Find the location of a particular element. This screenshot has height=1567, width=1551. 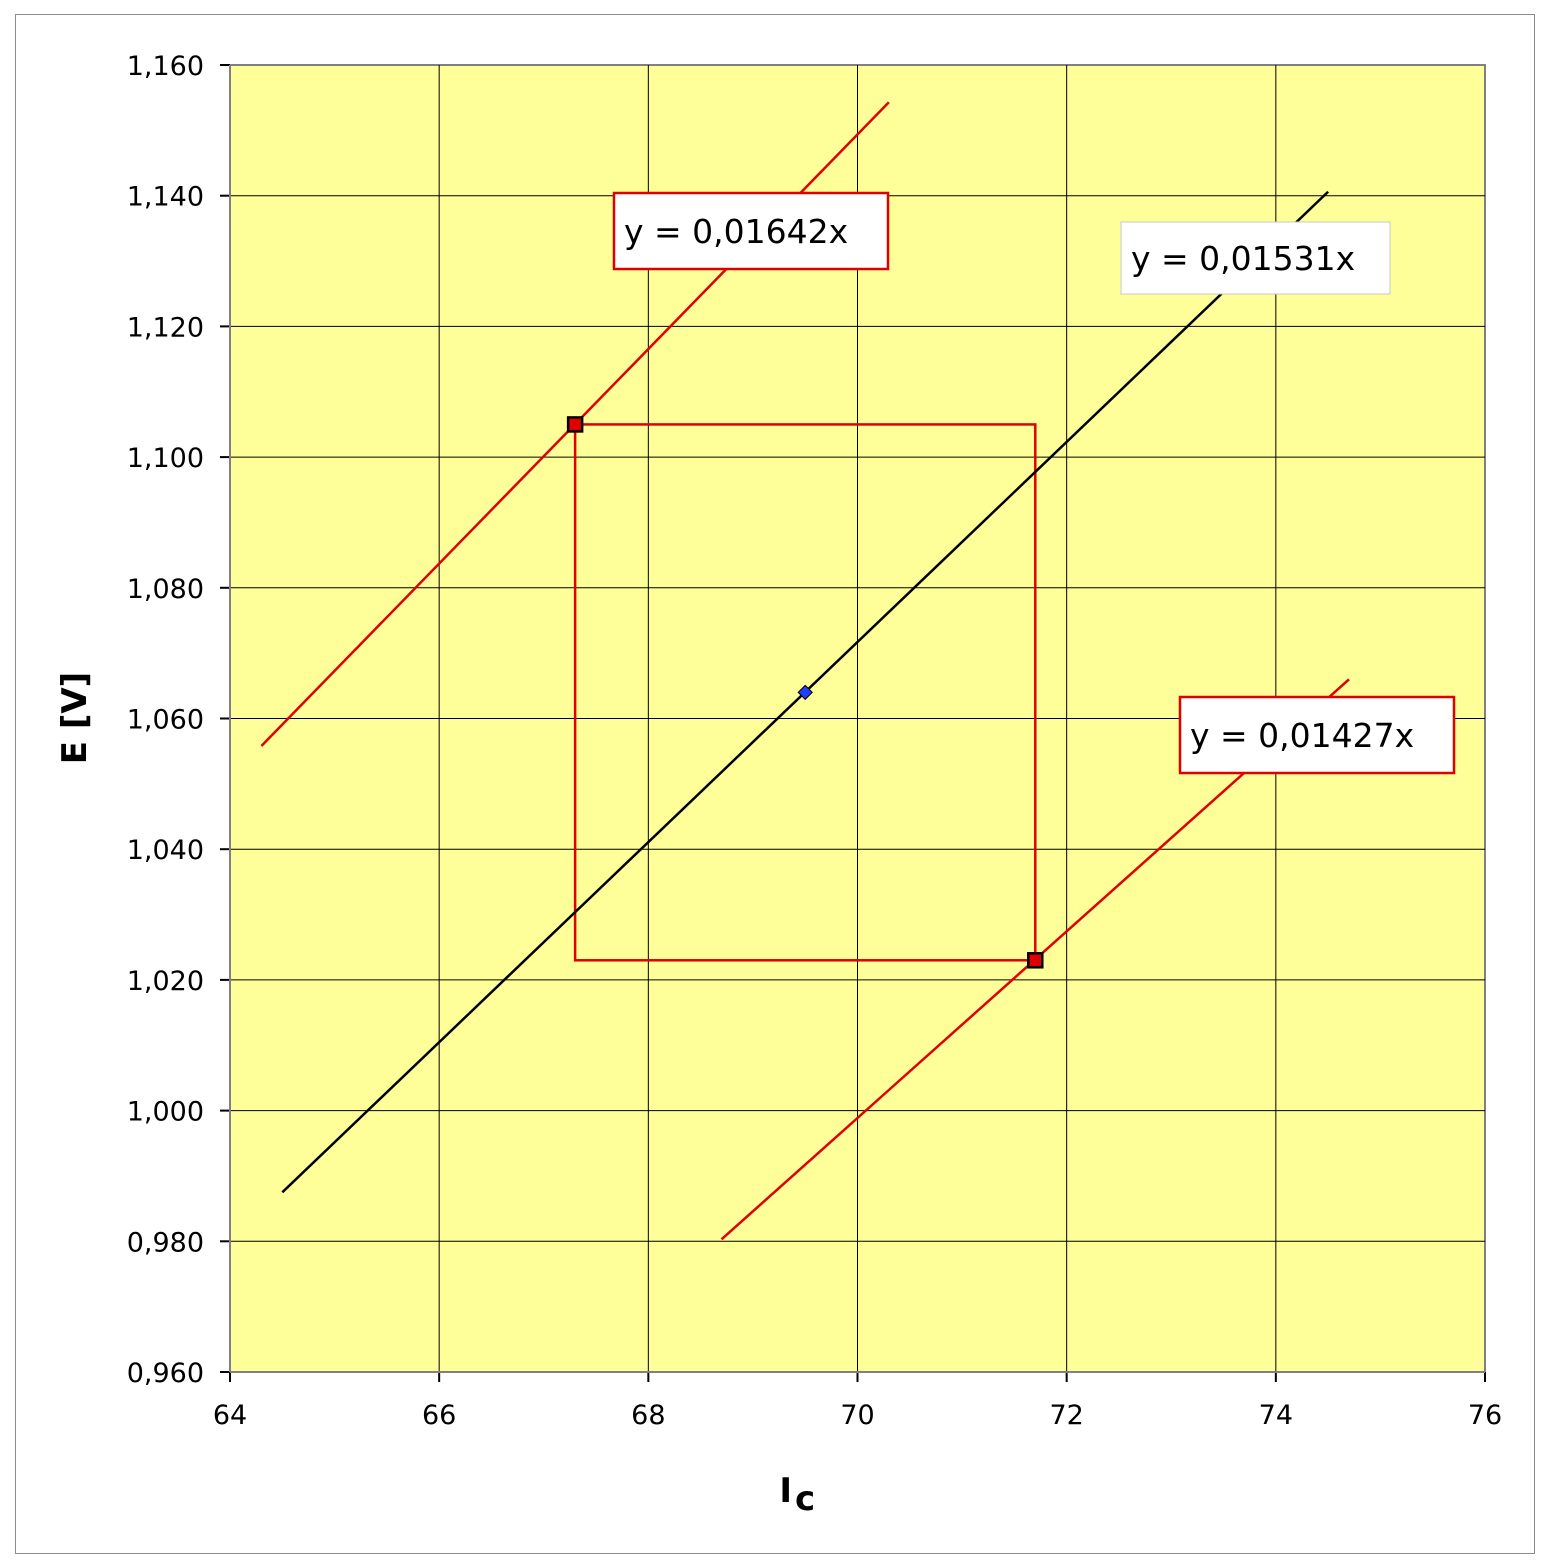

y-tick-label: 1,100 is located at coordinates (165, 458).